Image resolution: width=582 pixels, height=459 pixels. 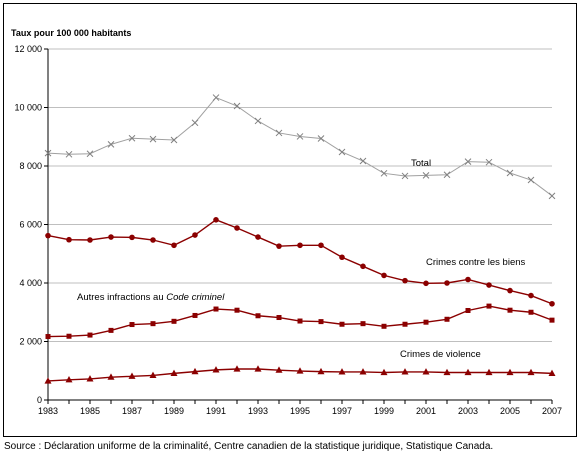 I want to click on x-tick-label: 1983, so click(x=48, y=411).